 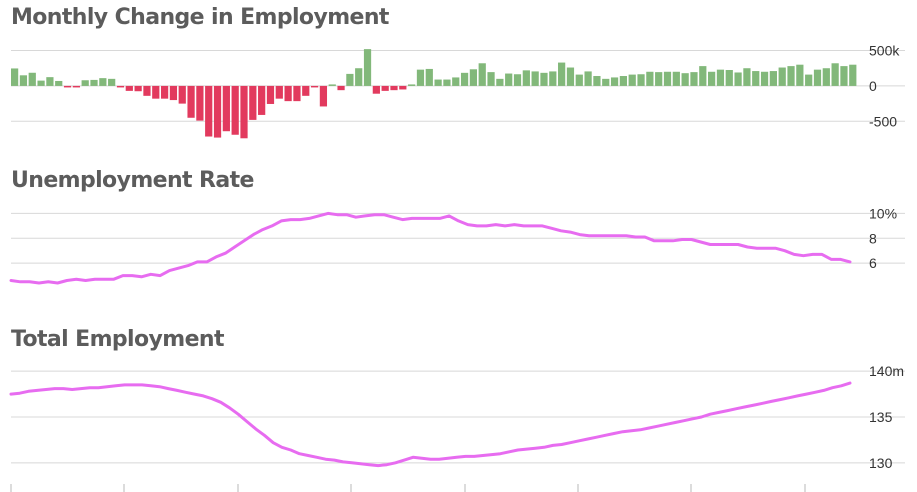 What do you see at coordinates (873, 263) in the screenshot?
I see `unemployment-rate-tick-label: 6` at bounding box center [873, 263].